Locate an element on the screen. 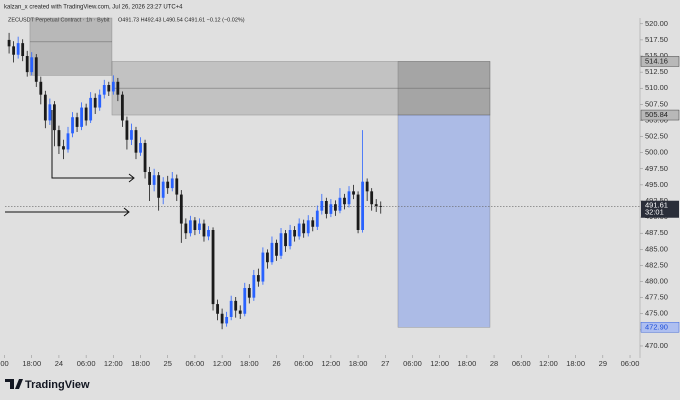 The image size is (680, 400). y-tick-label: 520.00 is located at coordinates (656, 23).